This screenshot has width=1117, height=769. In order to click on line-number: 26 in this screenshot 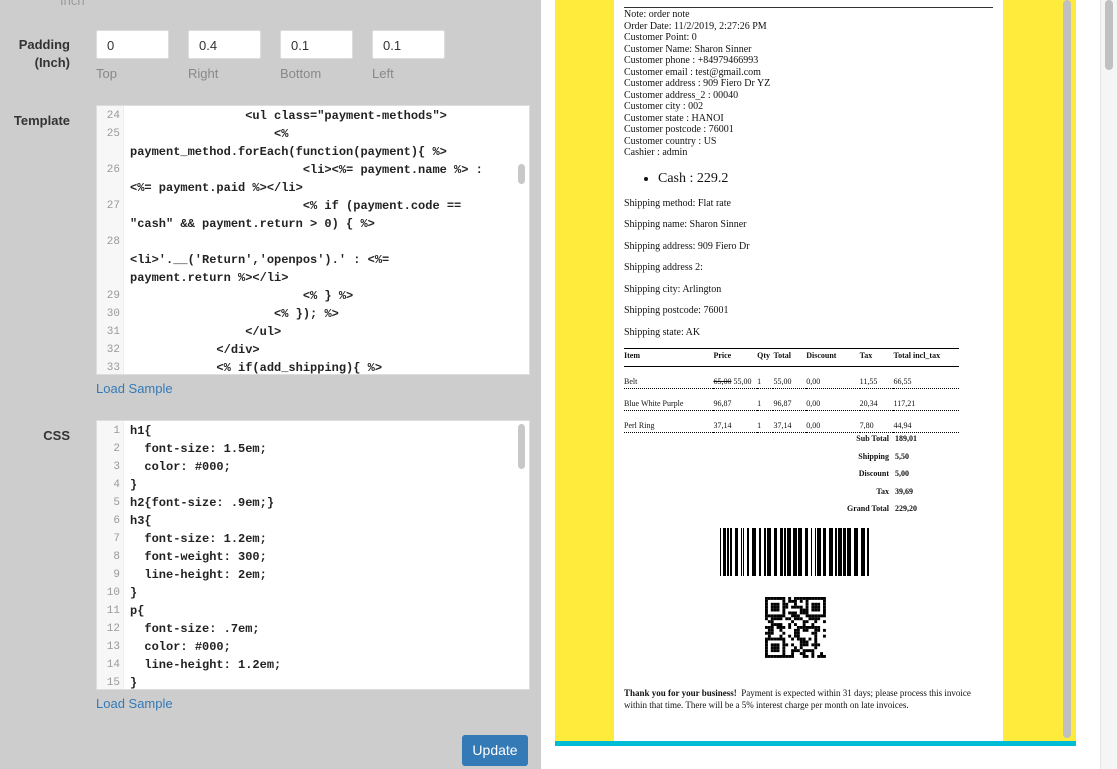, I will do `click(113, 170)`.